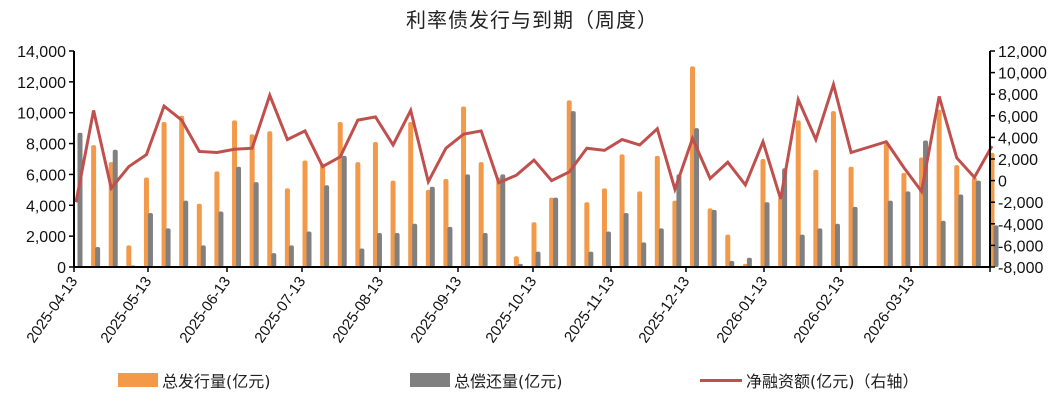  What do you see at coordinates (1018, 117) in the screenshot?
I see `right-tick-label: 6,000` at bounding box center [1018, 117].